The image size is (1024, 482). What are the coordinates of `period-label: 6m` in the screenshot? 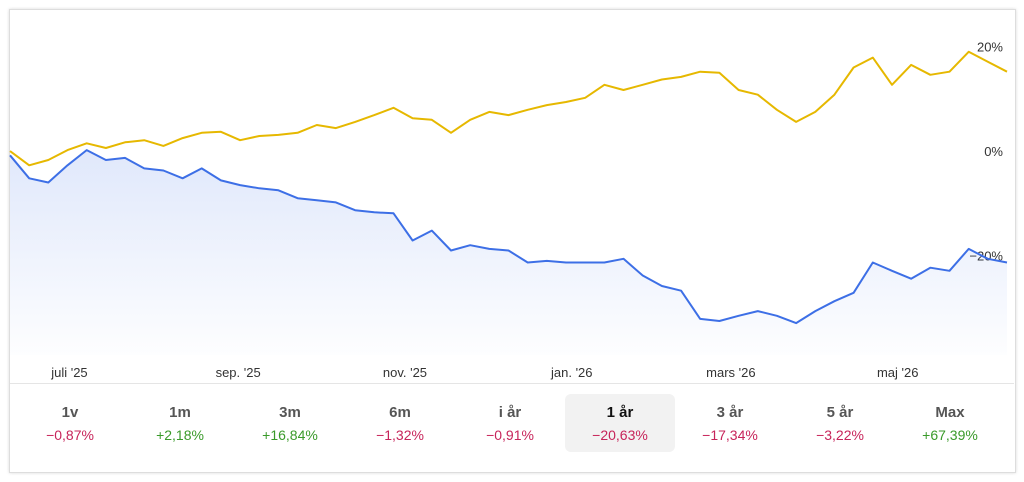 It's located at (400, 412).